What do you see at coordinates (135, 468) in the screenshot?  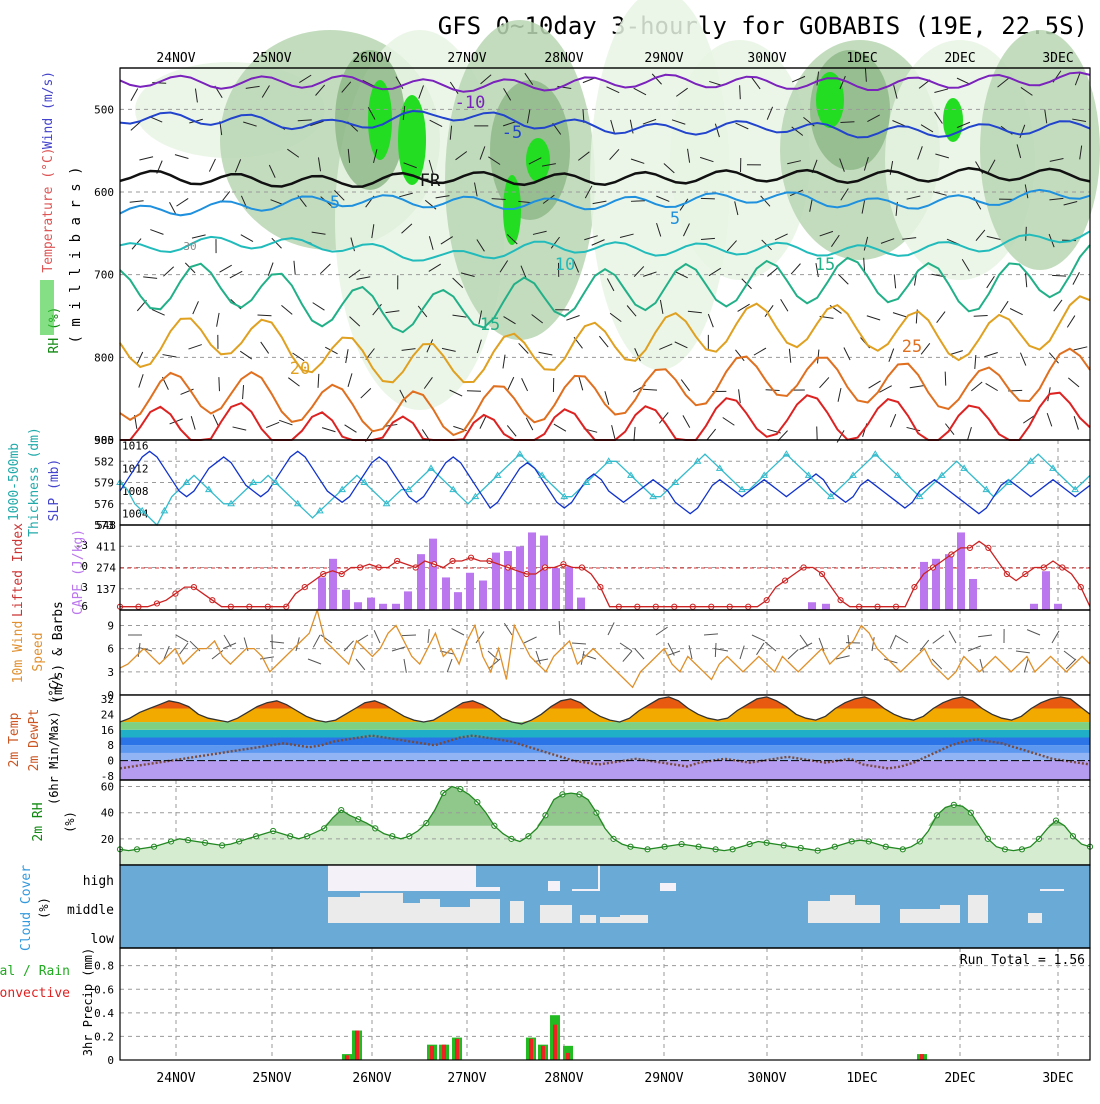 I see `slp-y-tick: 1012` at bounding box center [135, 468].